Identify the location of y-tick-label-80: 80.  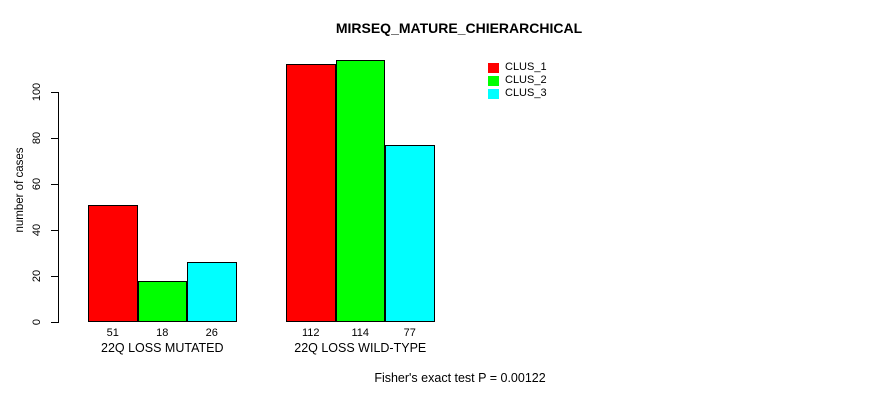
(37, 138).